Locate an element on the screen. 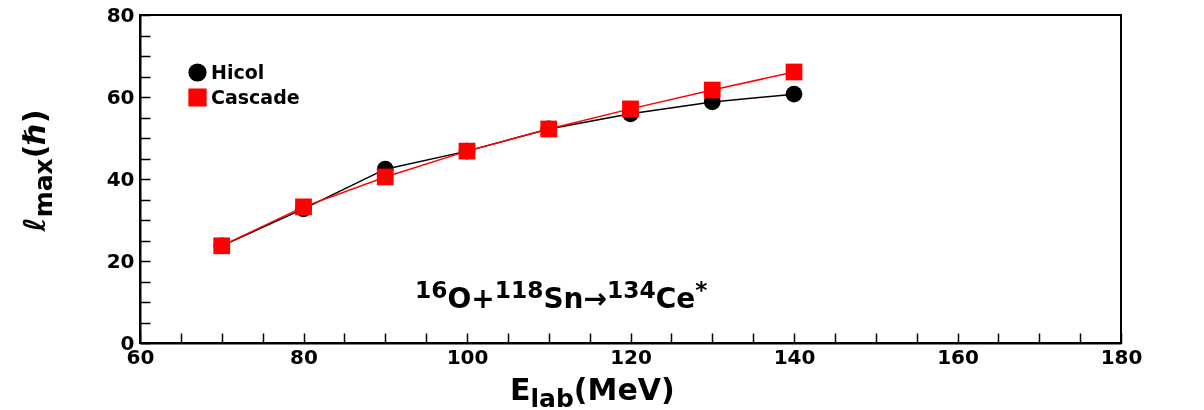  x-tick-label: 160 is located at coordinates (958, 356).